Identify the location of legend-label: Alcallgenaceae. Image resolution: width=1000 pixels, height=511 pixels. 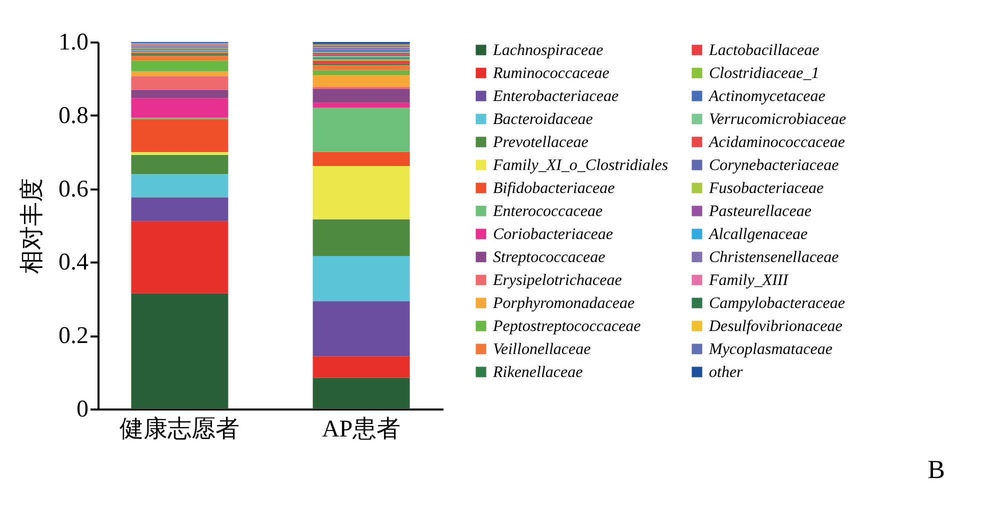
(758, 234).